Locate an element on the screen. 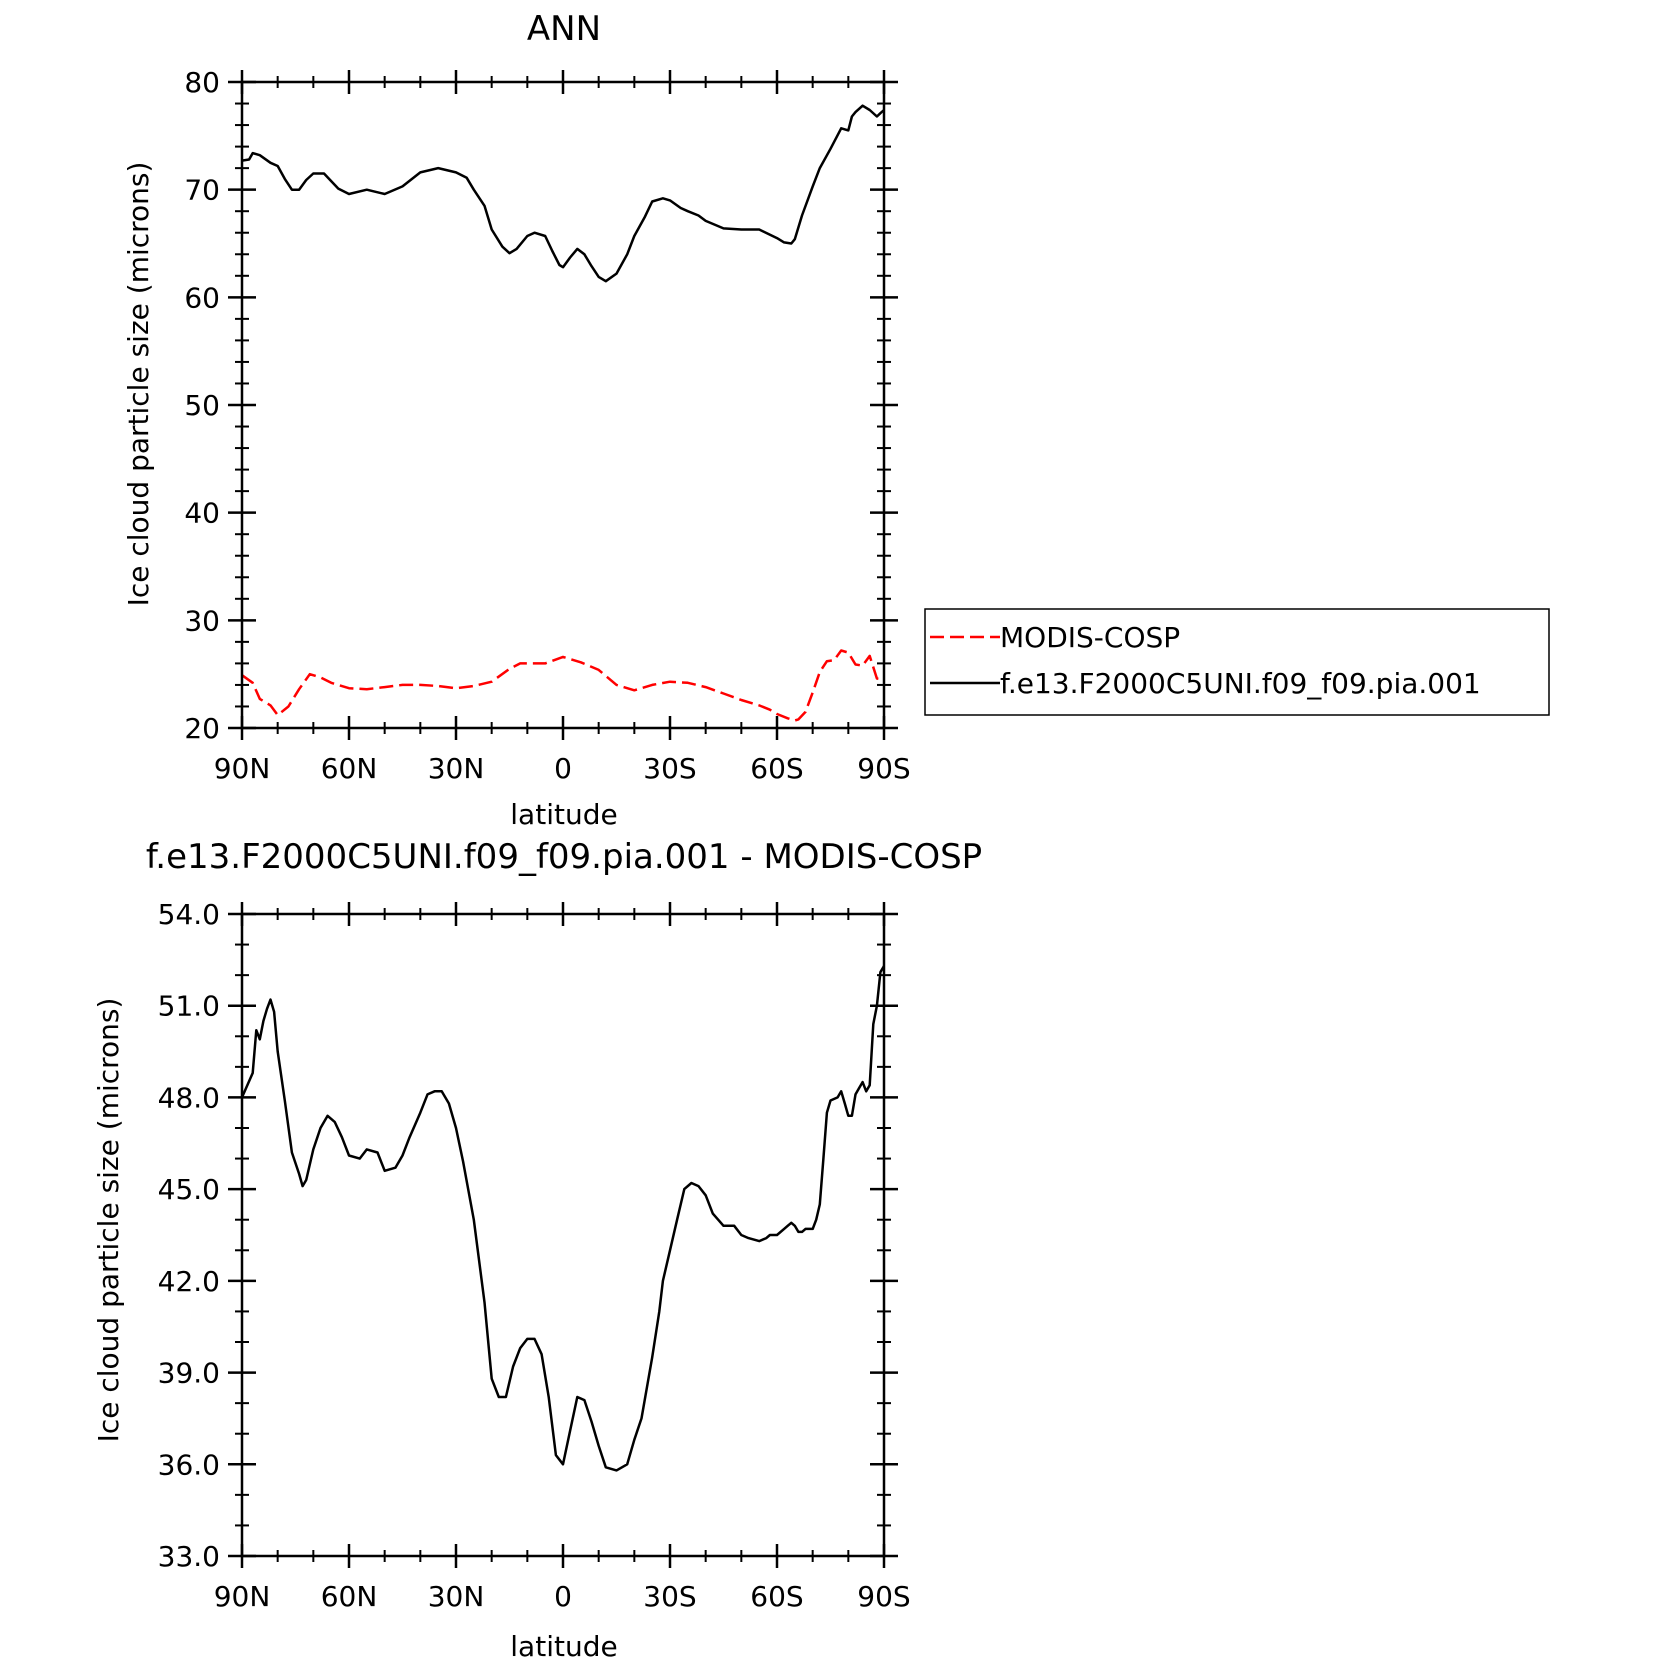  y-tick-label: 80 is located at coordinates (202, 82).